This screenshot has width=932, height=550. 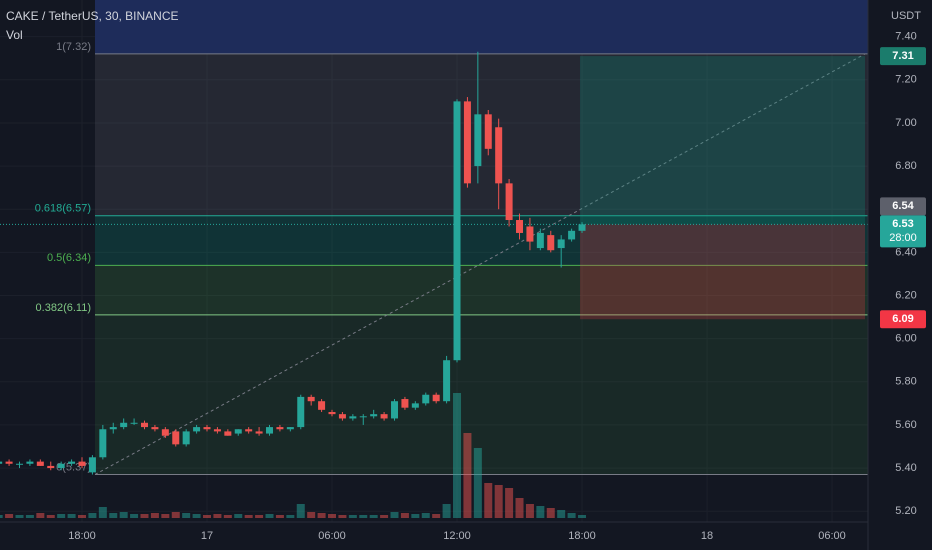 I want to click on y-tick-label: 6.80, so click(x=905, y=166).